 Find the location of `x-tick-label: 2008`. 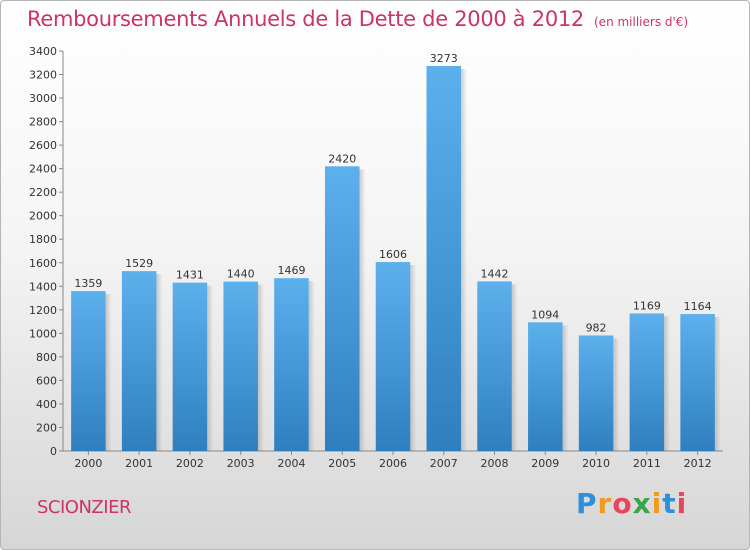

x-tick-label: 2008 is located at coordinates (495, 463).